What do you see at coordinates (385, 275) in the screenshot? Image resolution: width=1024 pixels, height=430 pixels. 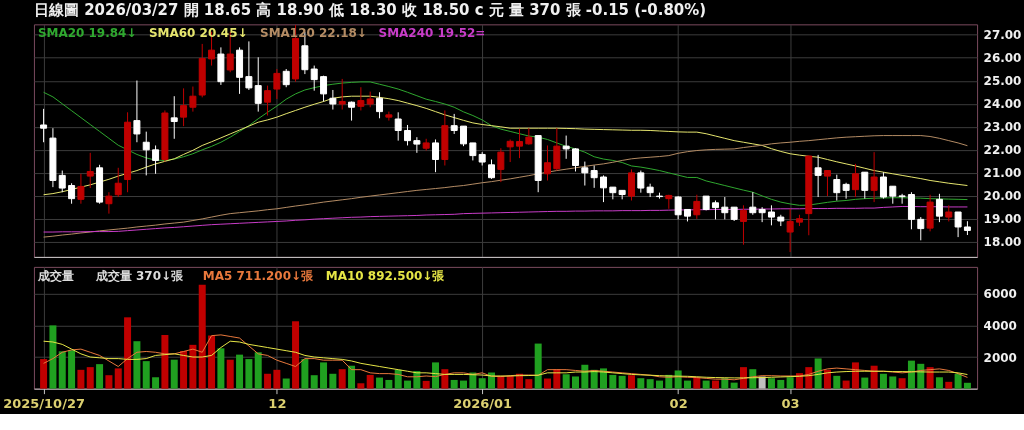 I see `text: MA10 892.500↓張` at bounding box center [385, 275].